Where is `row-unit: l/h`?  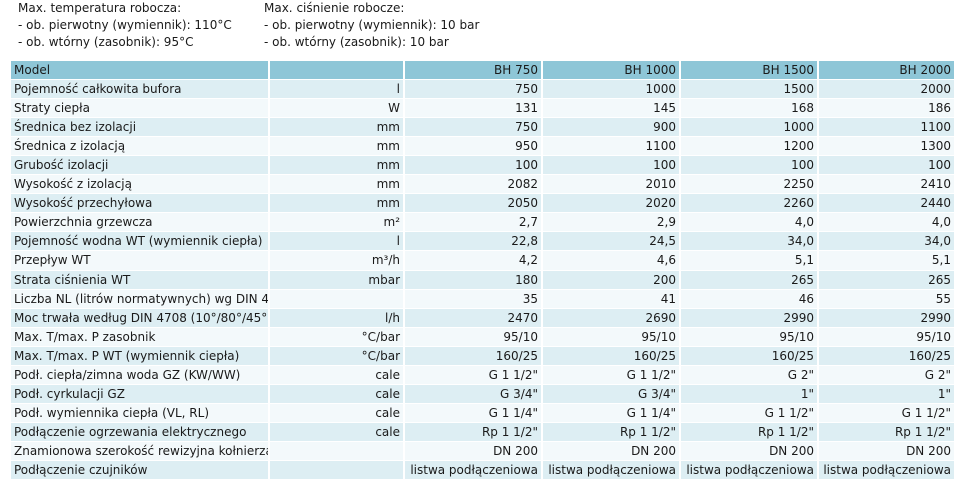 row-unit: l/h is located at coordinates (337, 318).